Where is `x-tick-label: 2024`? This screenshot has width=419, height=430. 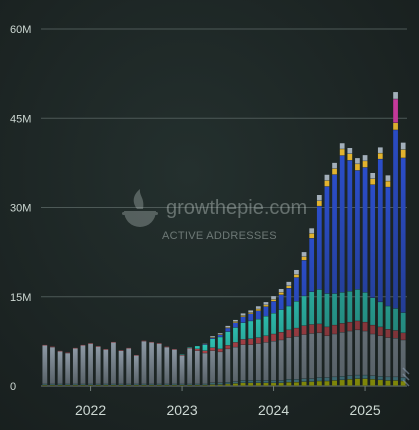
x-tick-label: 2024 is located at coordinates (273, 410).